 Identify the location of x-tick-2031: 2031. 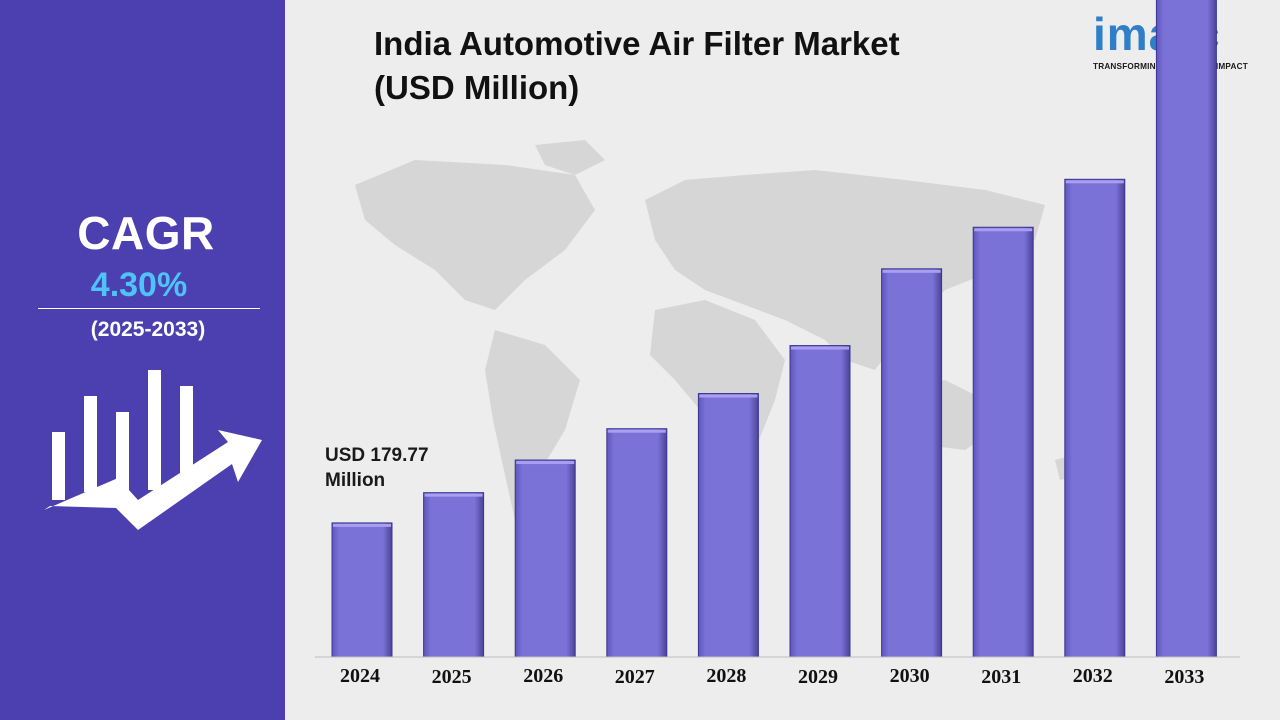
(1001, 677).